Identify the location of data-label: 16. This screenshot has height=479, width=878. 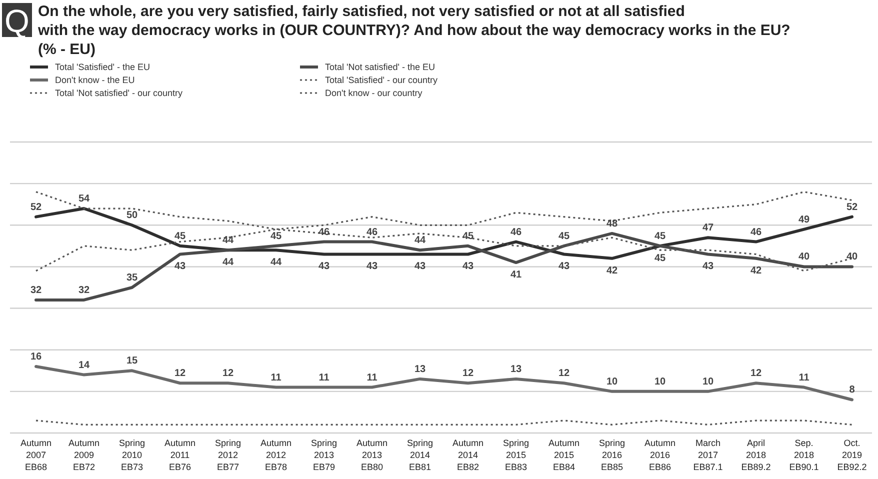
(36, 356).